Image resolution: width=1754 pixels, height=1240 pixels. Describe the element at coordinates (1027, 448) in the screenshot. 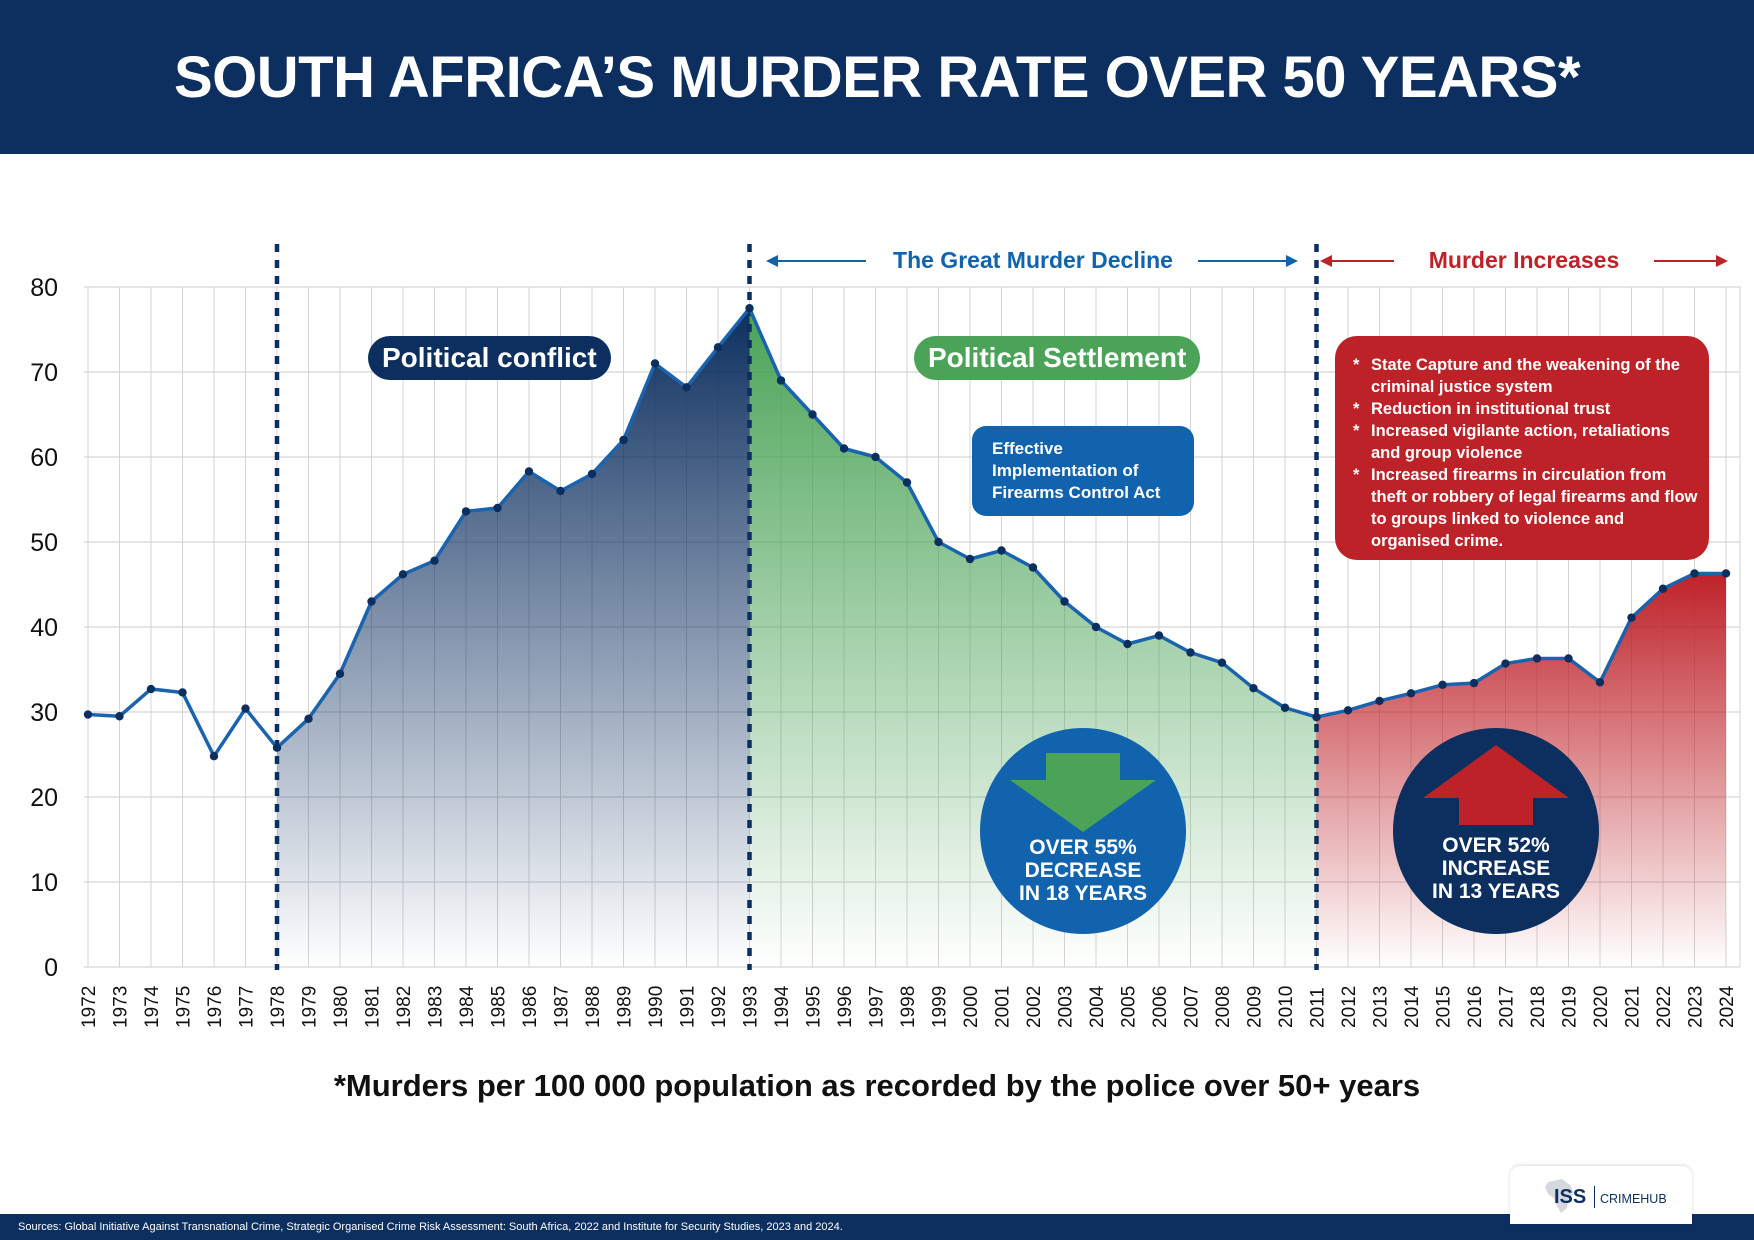

I see `firearms-act-line: Effective` at that location.